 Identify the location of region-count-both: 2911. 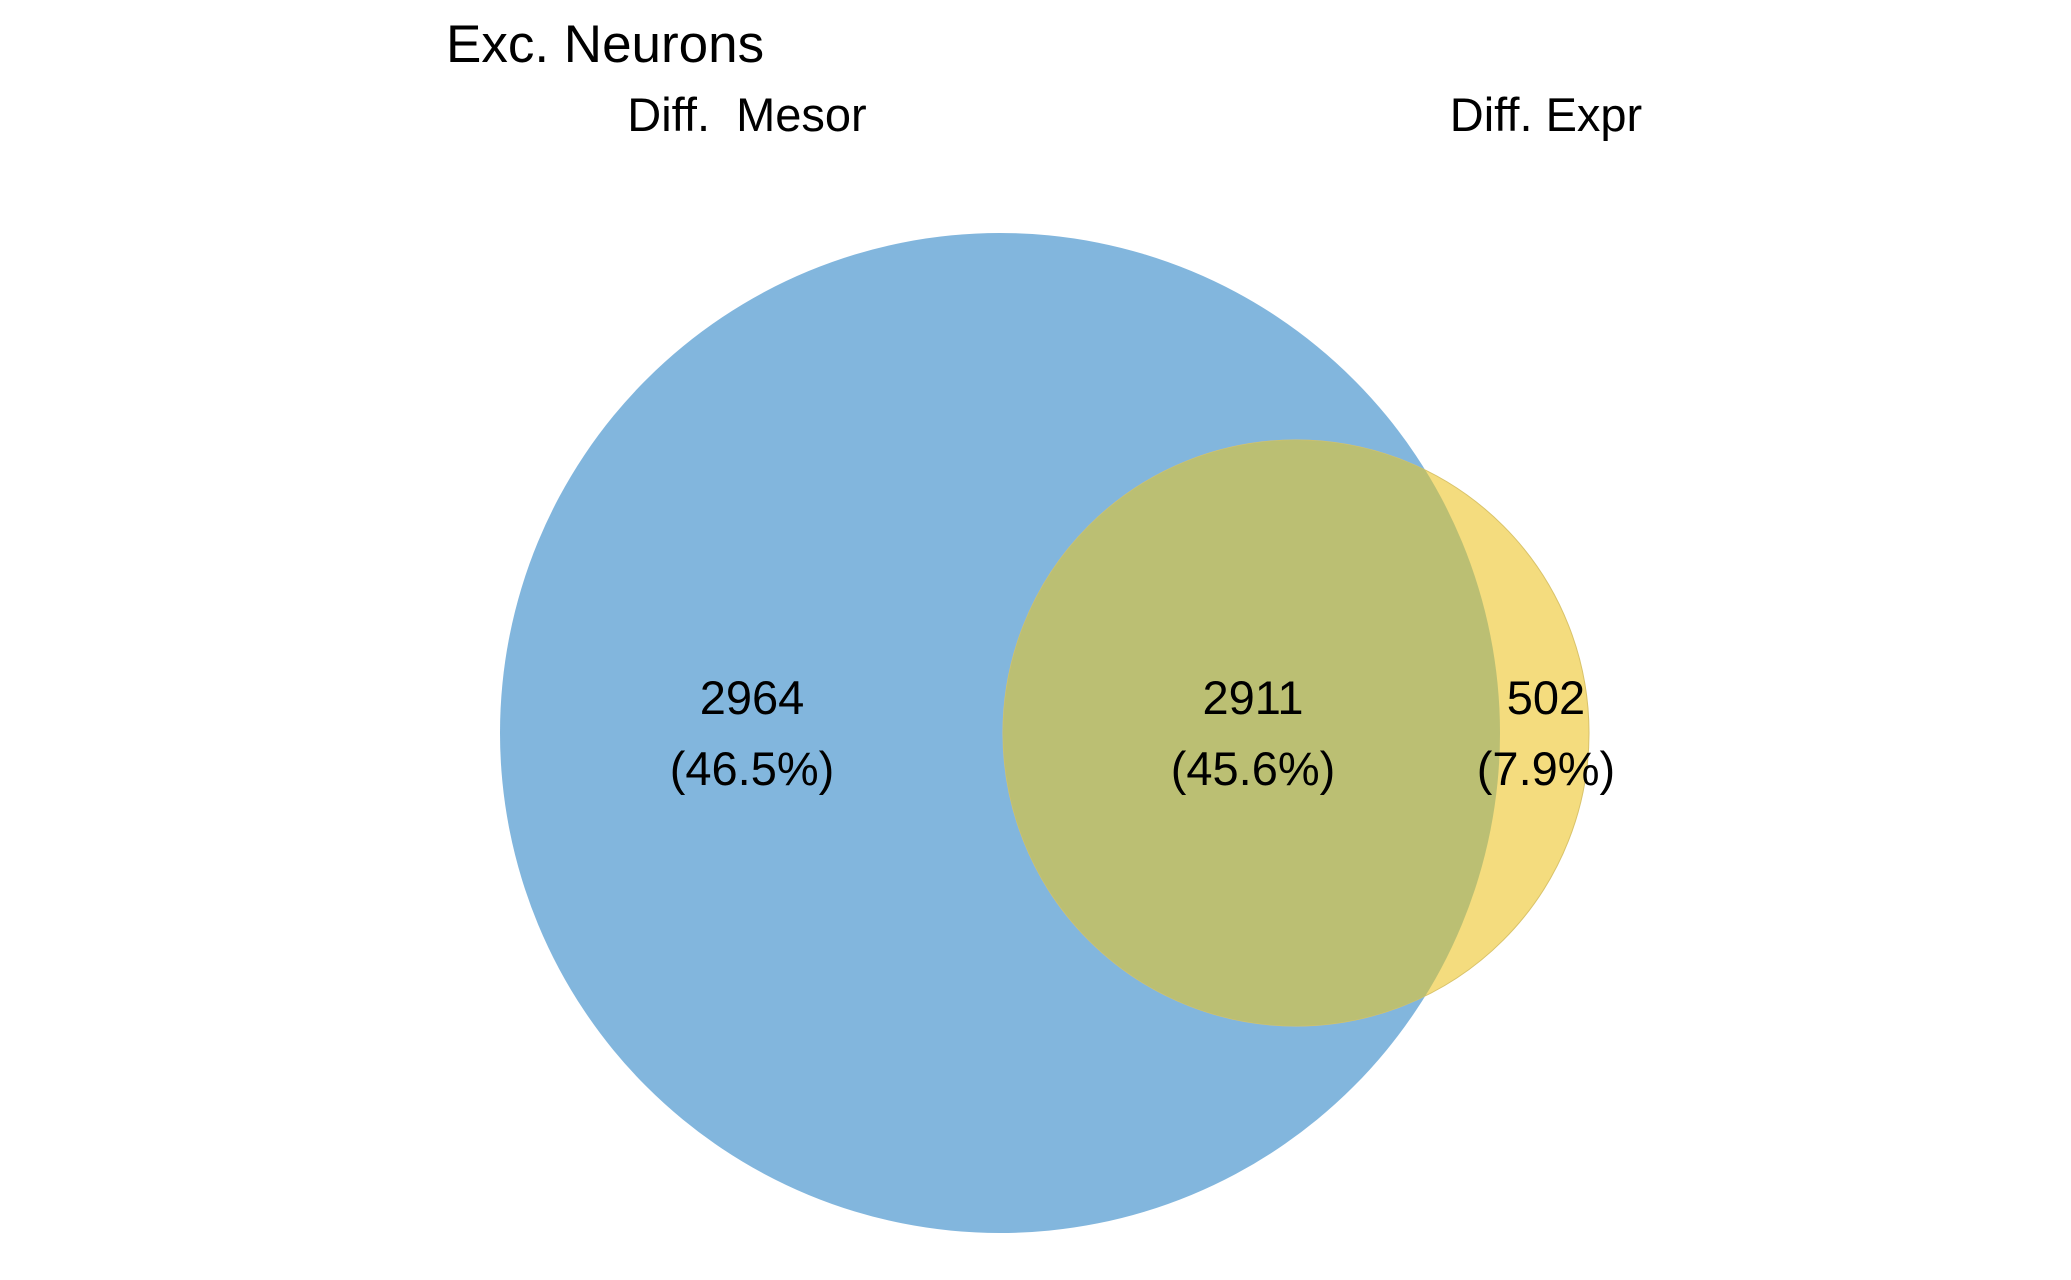
(1252, 697).